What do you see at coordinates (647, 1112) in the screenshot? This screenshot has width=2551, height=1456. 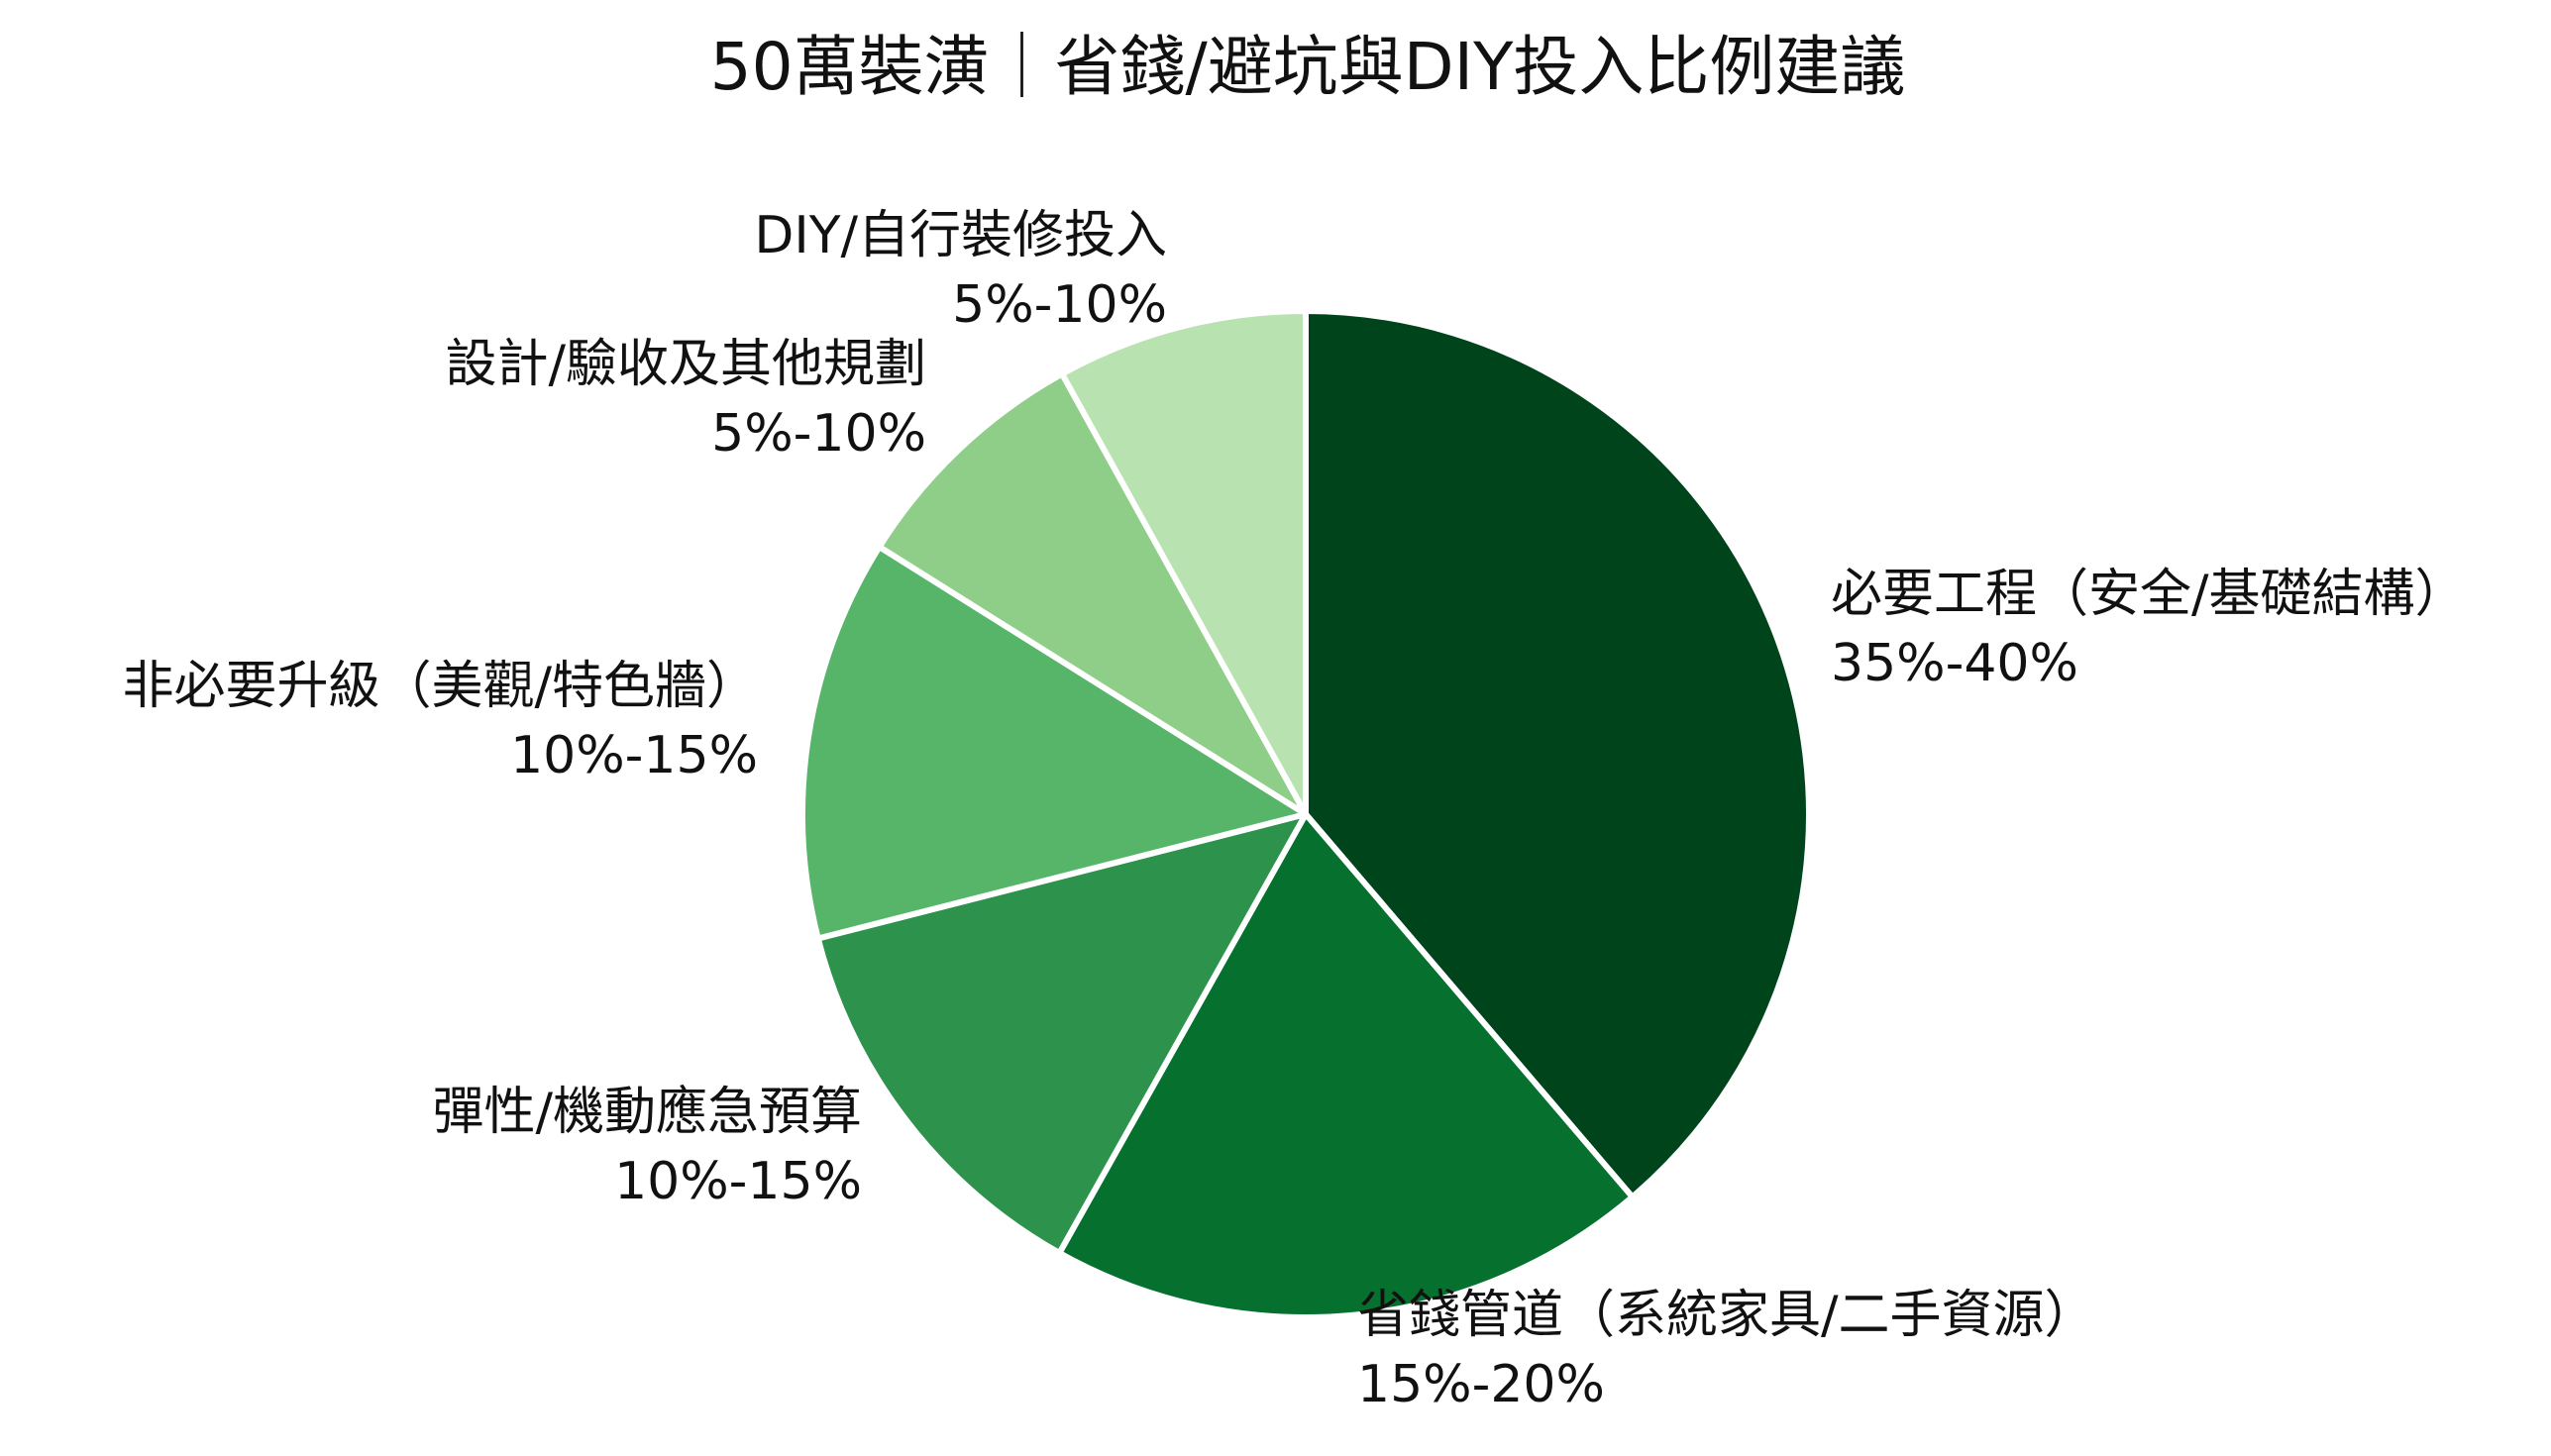 I see `slice-label-3: 彈性/機動應急預算` at bounding box center [647, 1112].